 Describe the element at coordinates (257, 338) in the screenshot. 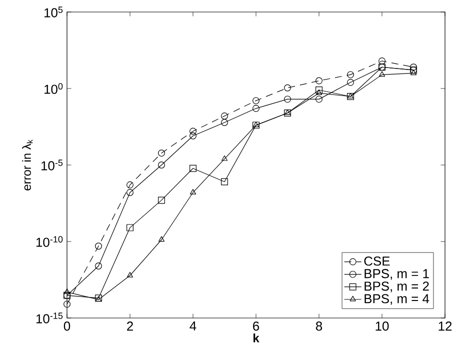

I see `x-axis-title: k` at that location.